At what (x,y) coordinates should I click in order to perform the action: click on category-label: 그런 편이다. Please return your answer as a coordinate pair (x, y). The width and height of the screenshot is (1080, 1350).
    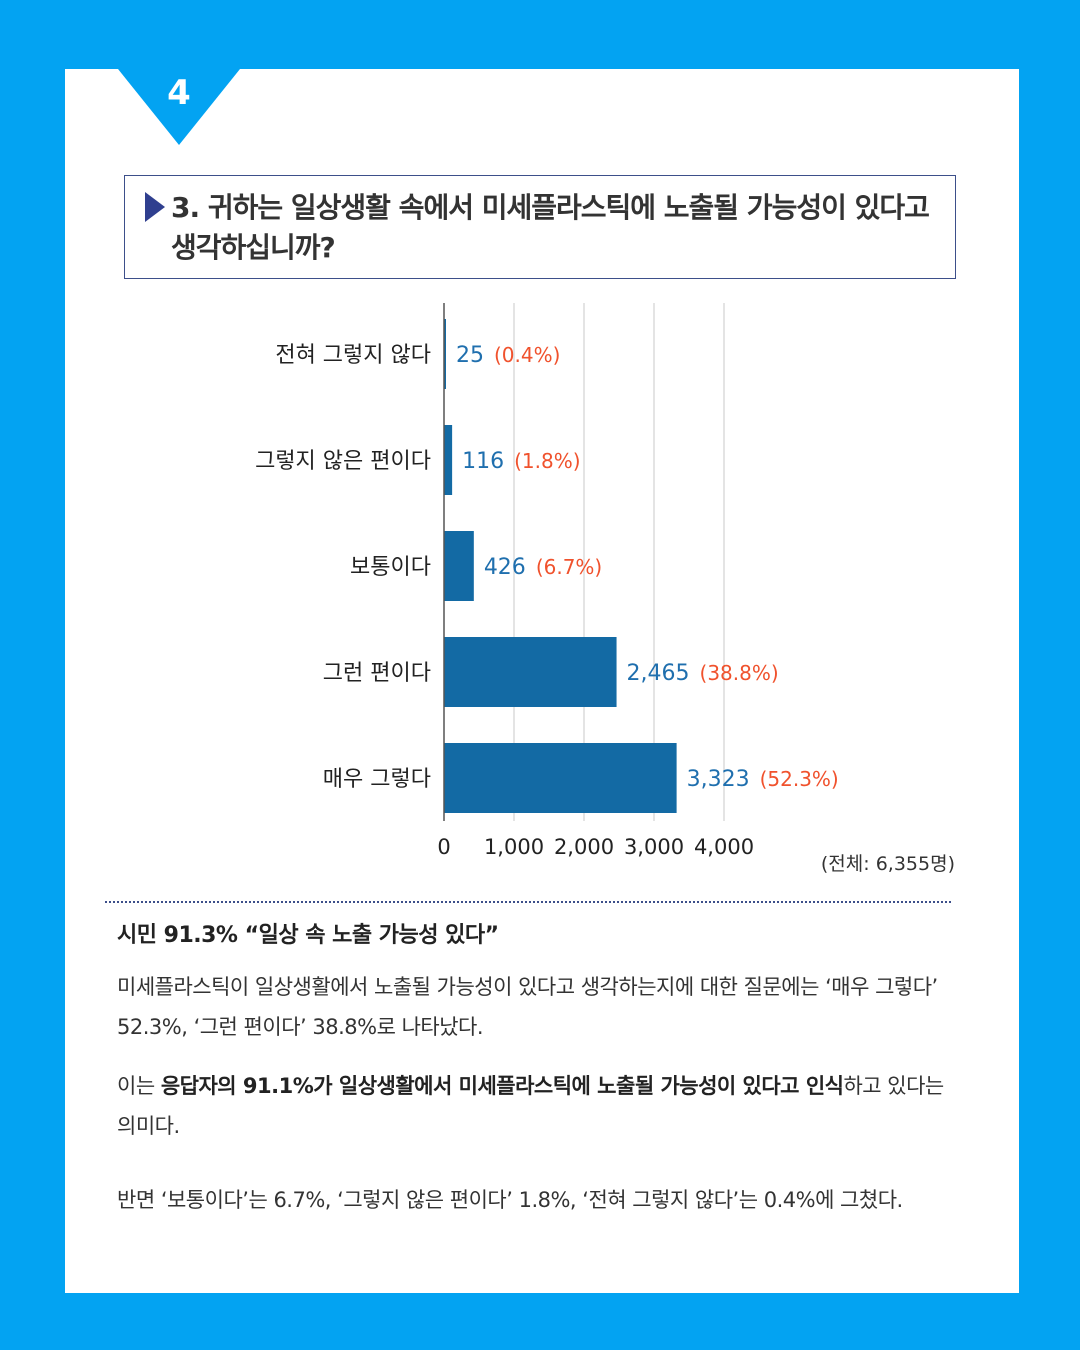
    Looking at the image, I should click on (377, 673).